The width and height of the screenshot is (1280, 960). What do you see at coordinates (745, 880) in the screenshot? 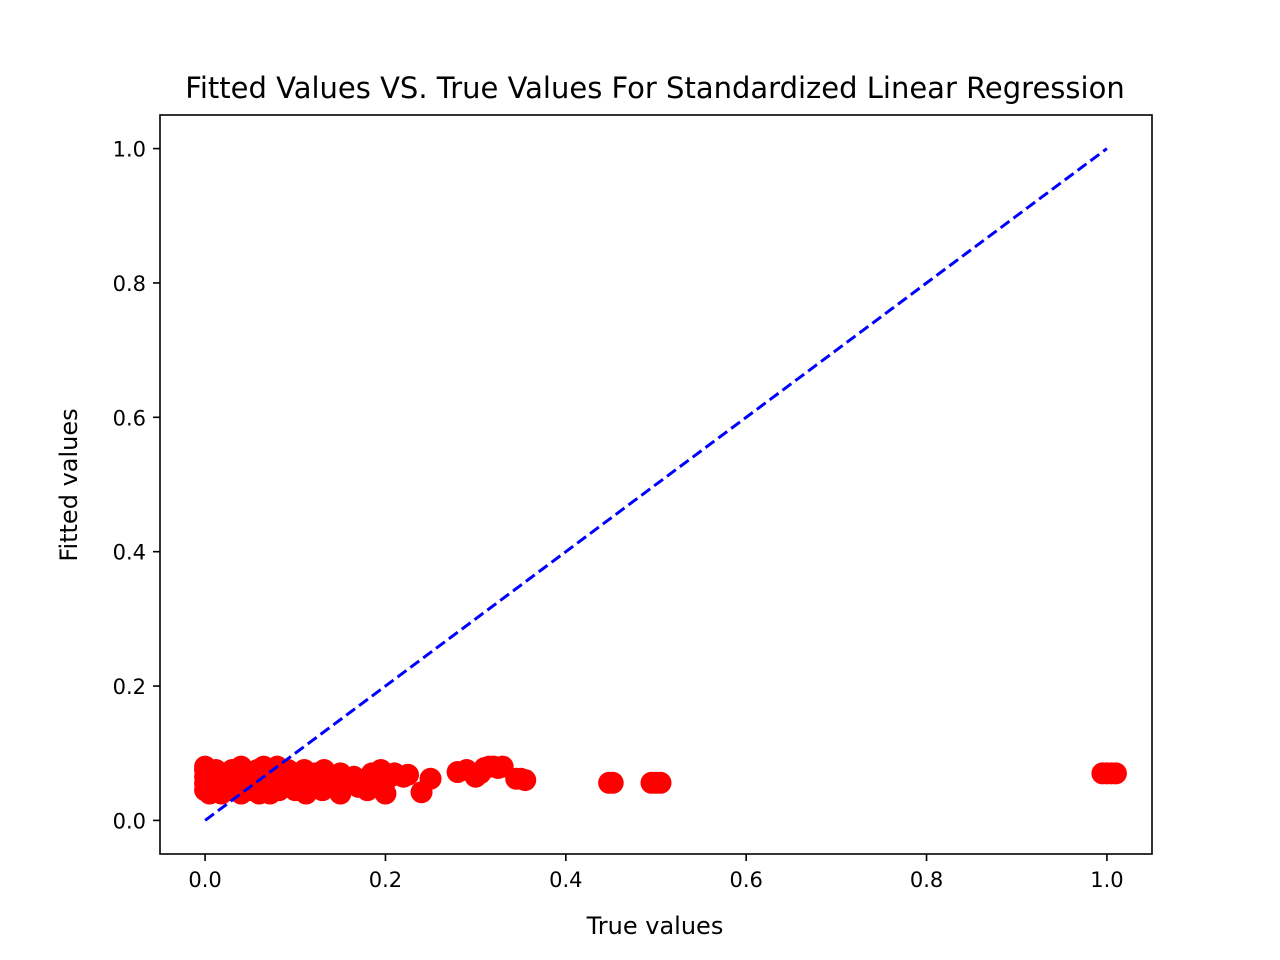
I see `x-tick-label: 0.6` at bounding box center [745, 880].